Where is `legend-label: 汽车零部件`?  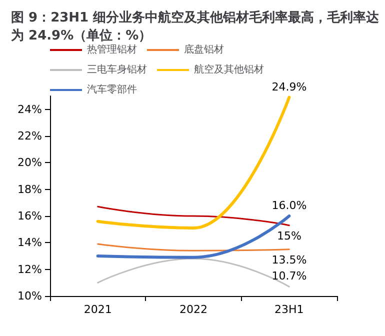 legend-label: 汽车零部件 is located at coordinates (112, 90).